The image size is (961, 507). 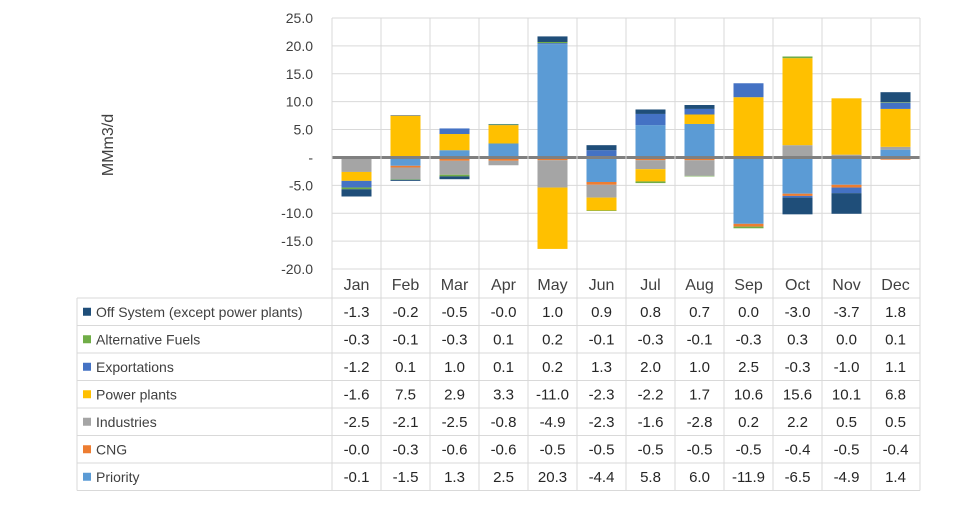 What do you see at coordinates (895, 477) in the screenshot?
I see `data-label: 1.4` at bounding box center [895, 477].